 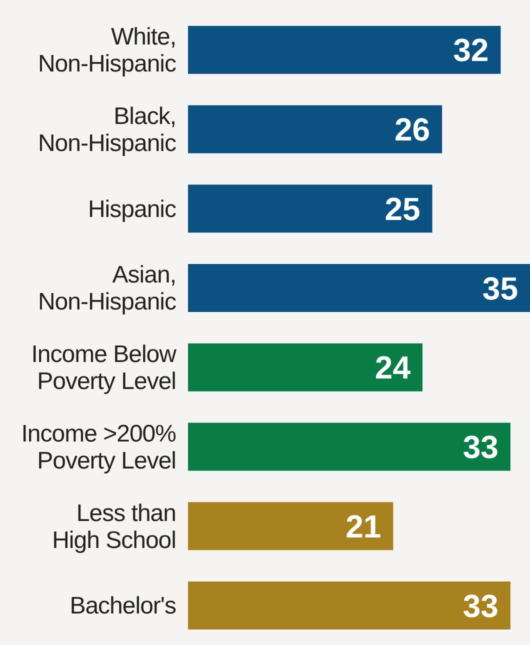 I want to click on y-tick-label: White, Non-Hispanic, so click(x=107, y=51).